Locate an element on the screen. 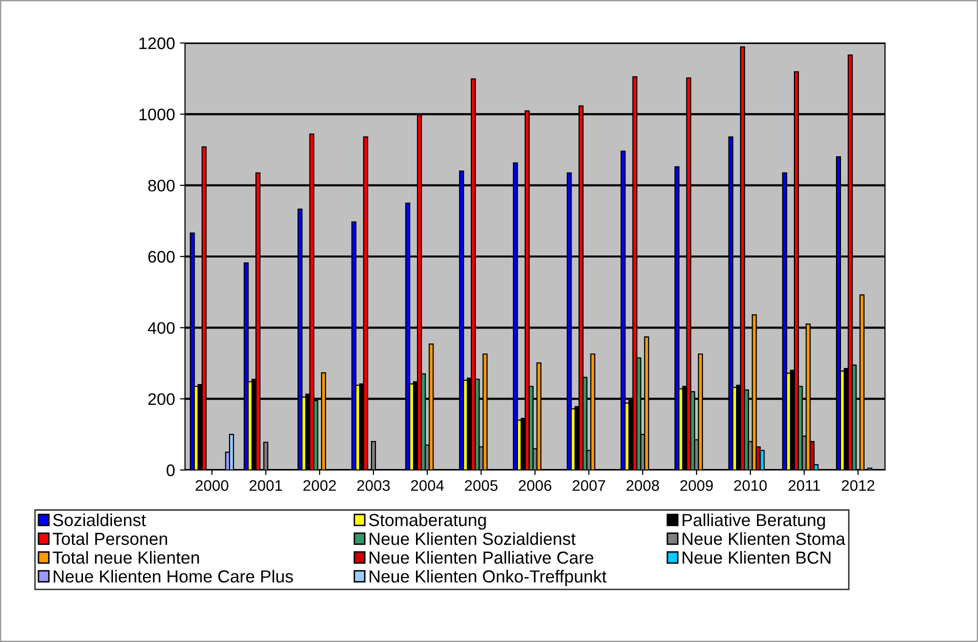 The image size is (978, 642). y-tick-label: 800 is located at coordinates (161, 186).